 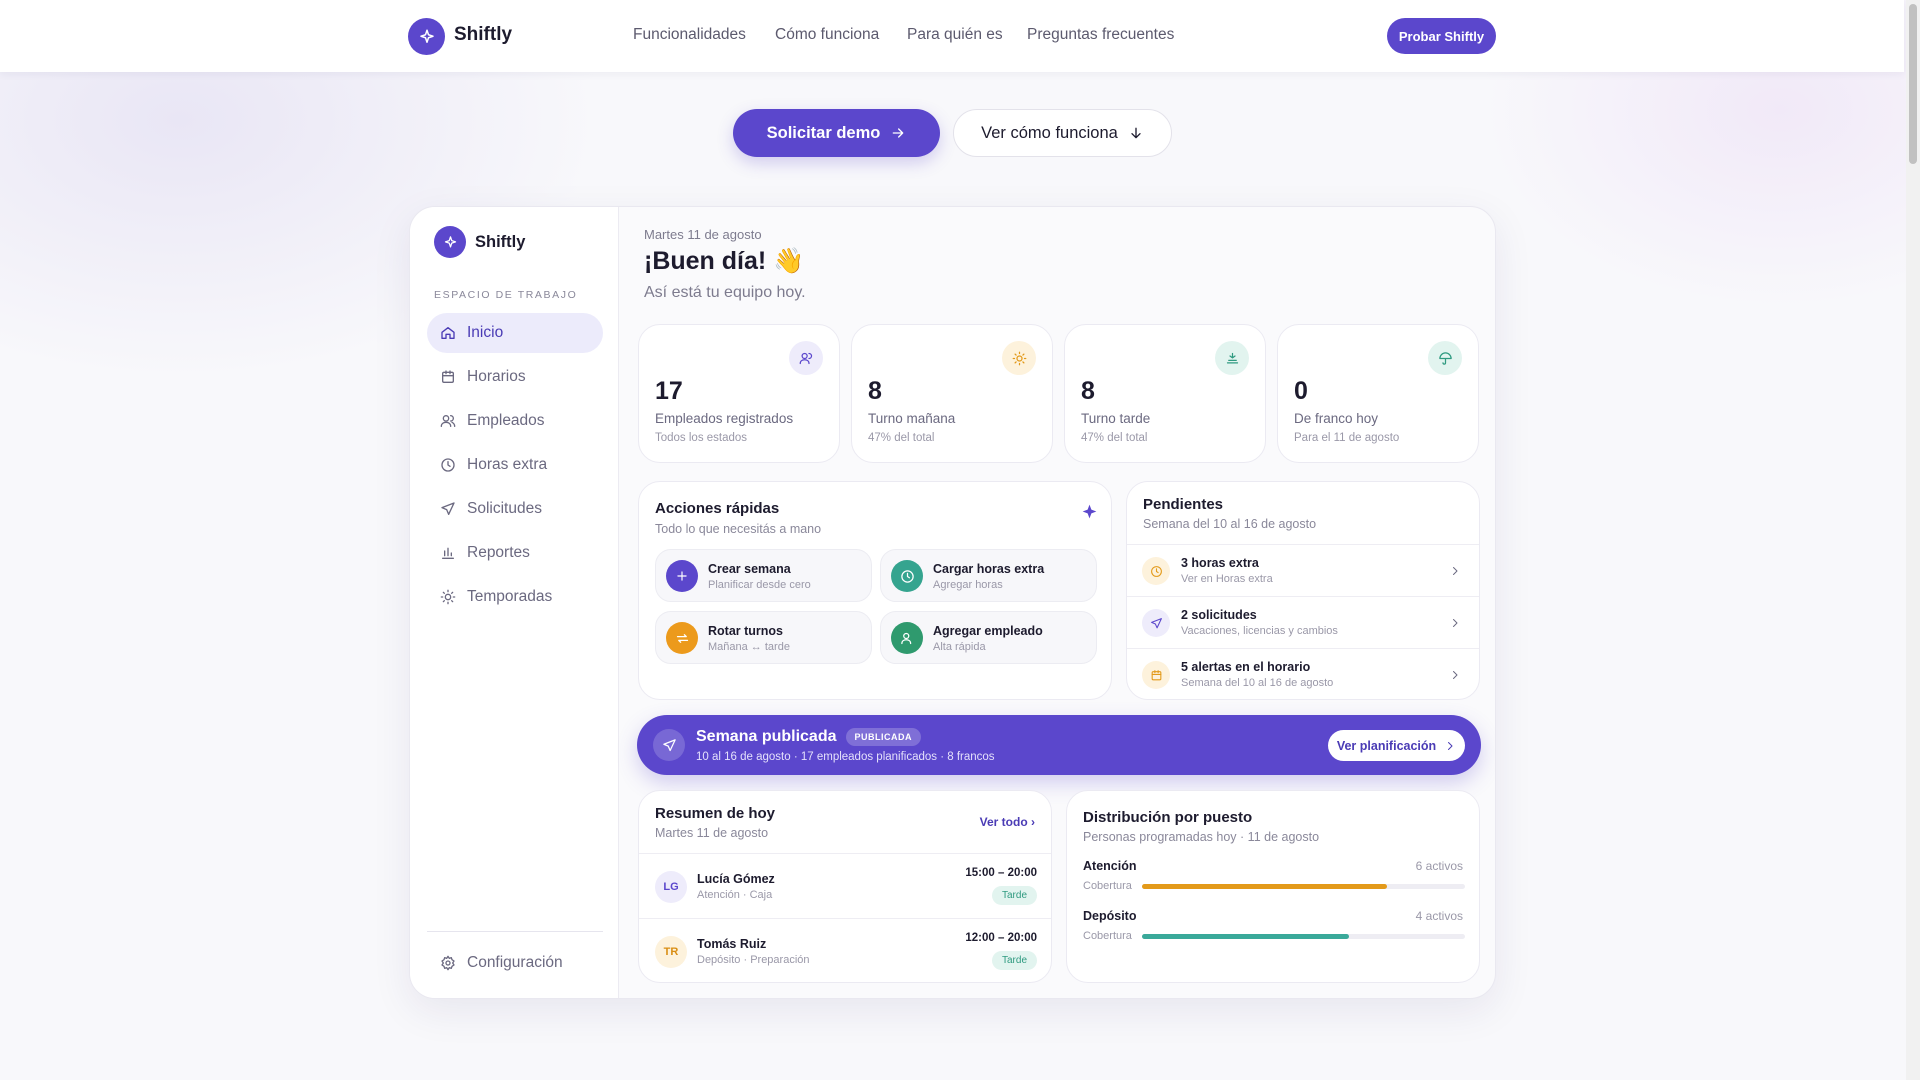 I want to click on quick-action: Rotar turnos Mañana ↔ tarde, so click(x=763, y=637).